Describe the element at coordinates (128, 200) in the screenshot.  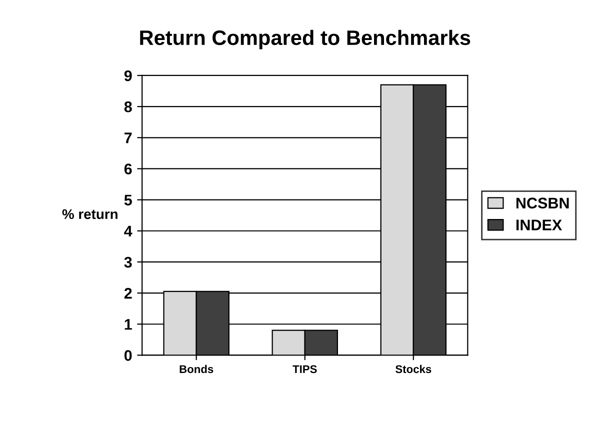
I see `y-tick-label: 5` at that location.